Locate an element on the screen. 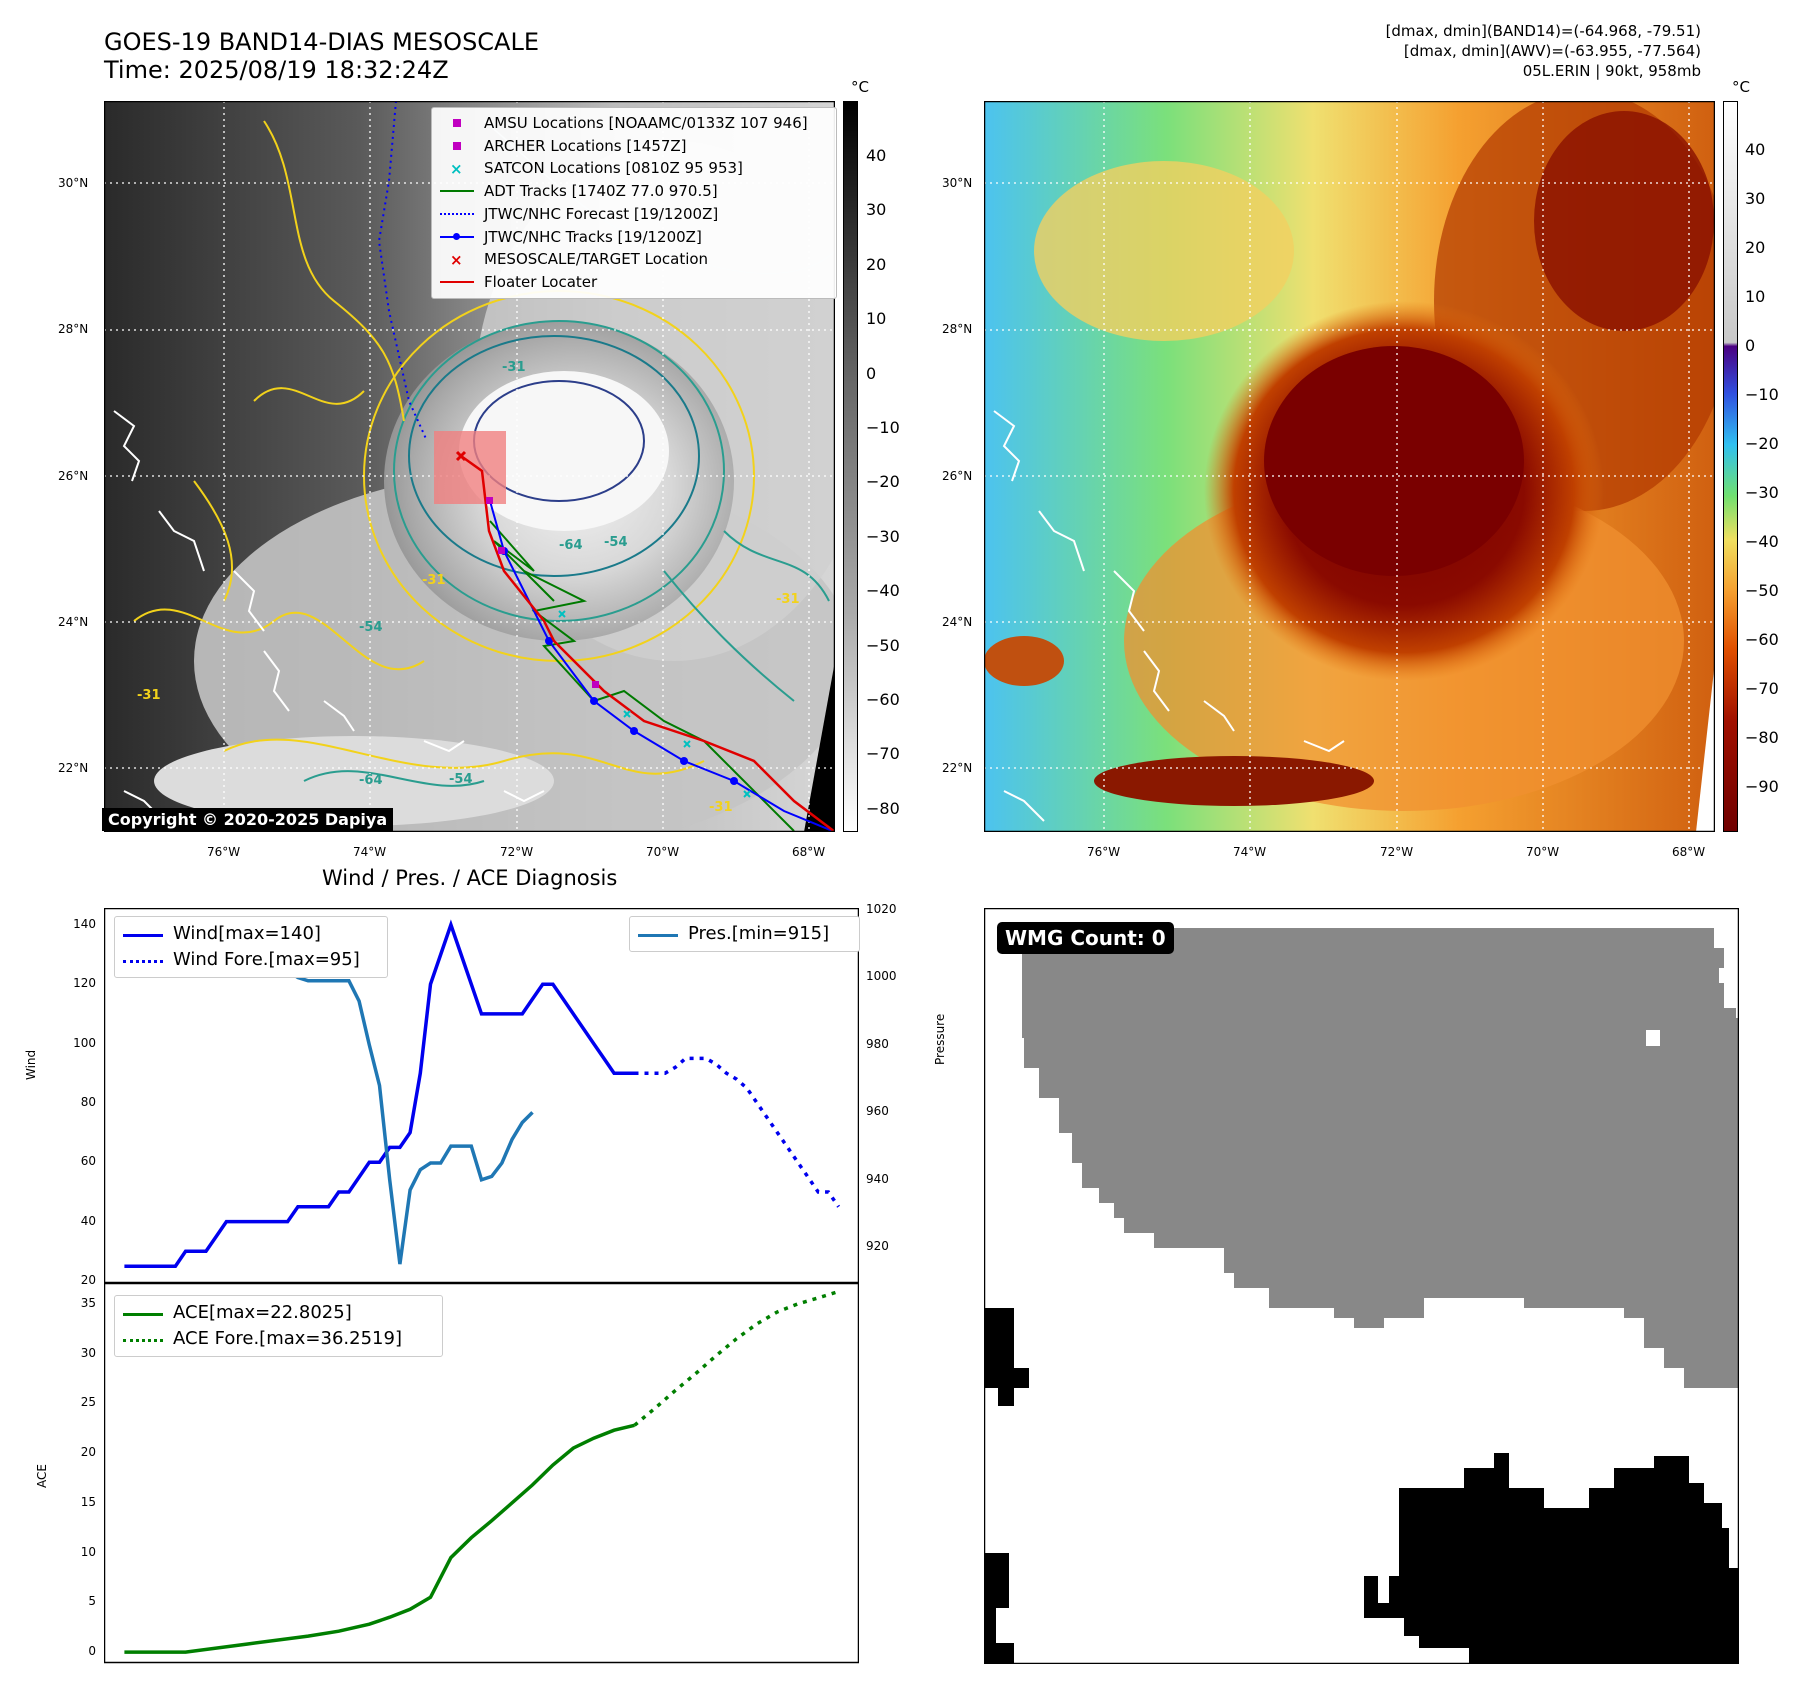 This screenshot has width=1797, height=1690. info-line3: 05L.ERIN | 90kt, 958mb is located at coordinates (1611, 71).